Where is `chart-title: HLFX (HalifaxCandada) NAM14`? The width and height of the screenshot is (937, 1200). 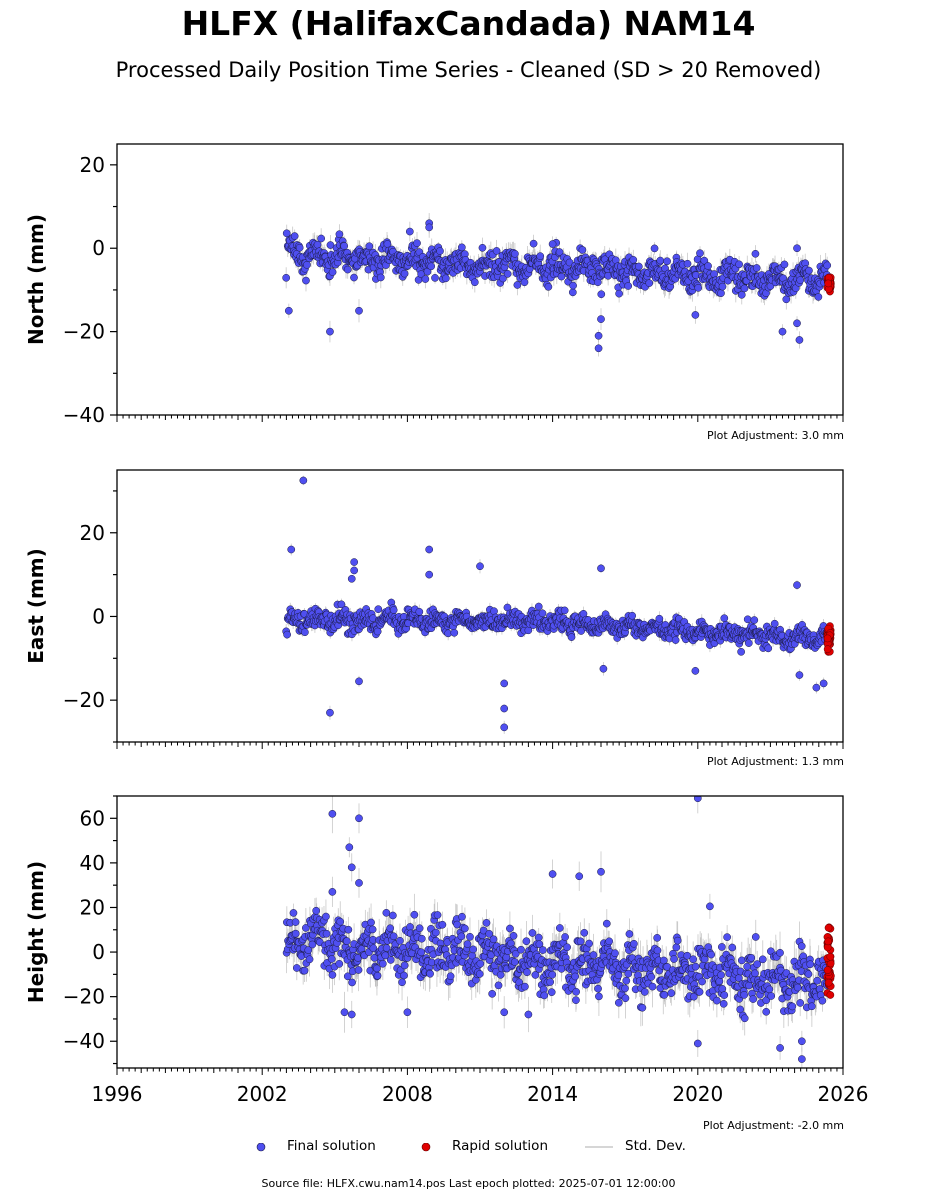 chart-title: HLFX (HalifaxCandada) NAM14 is located at coordinates (468, 23).